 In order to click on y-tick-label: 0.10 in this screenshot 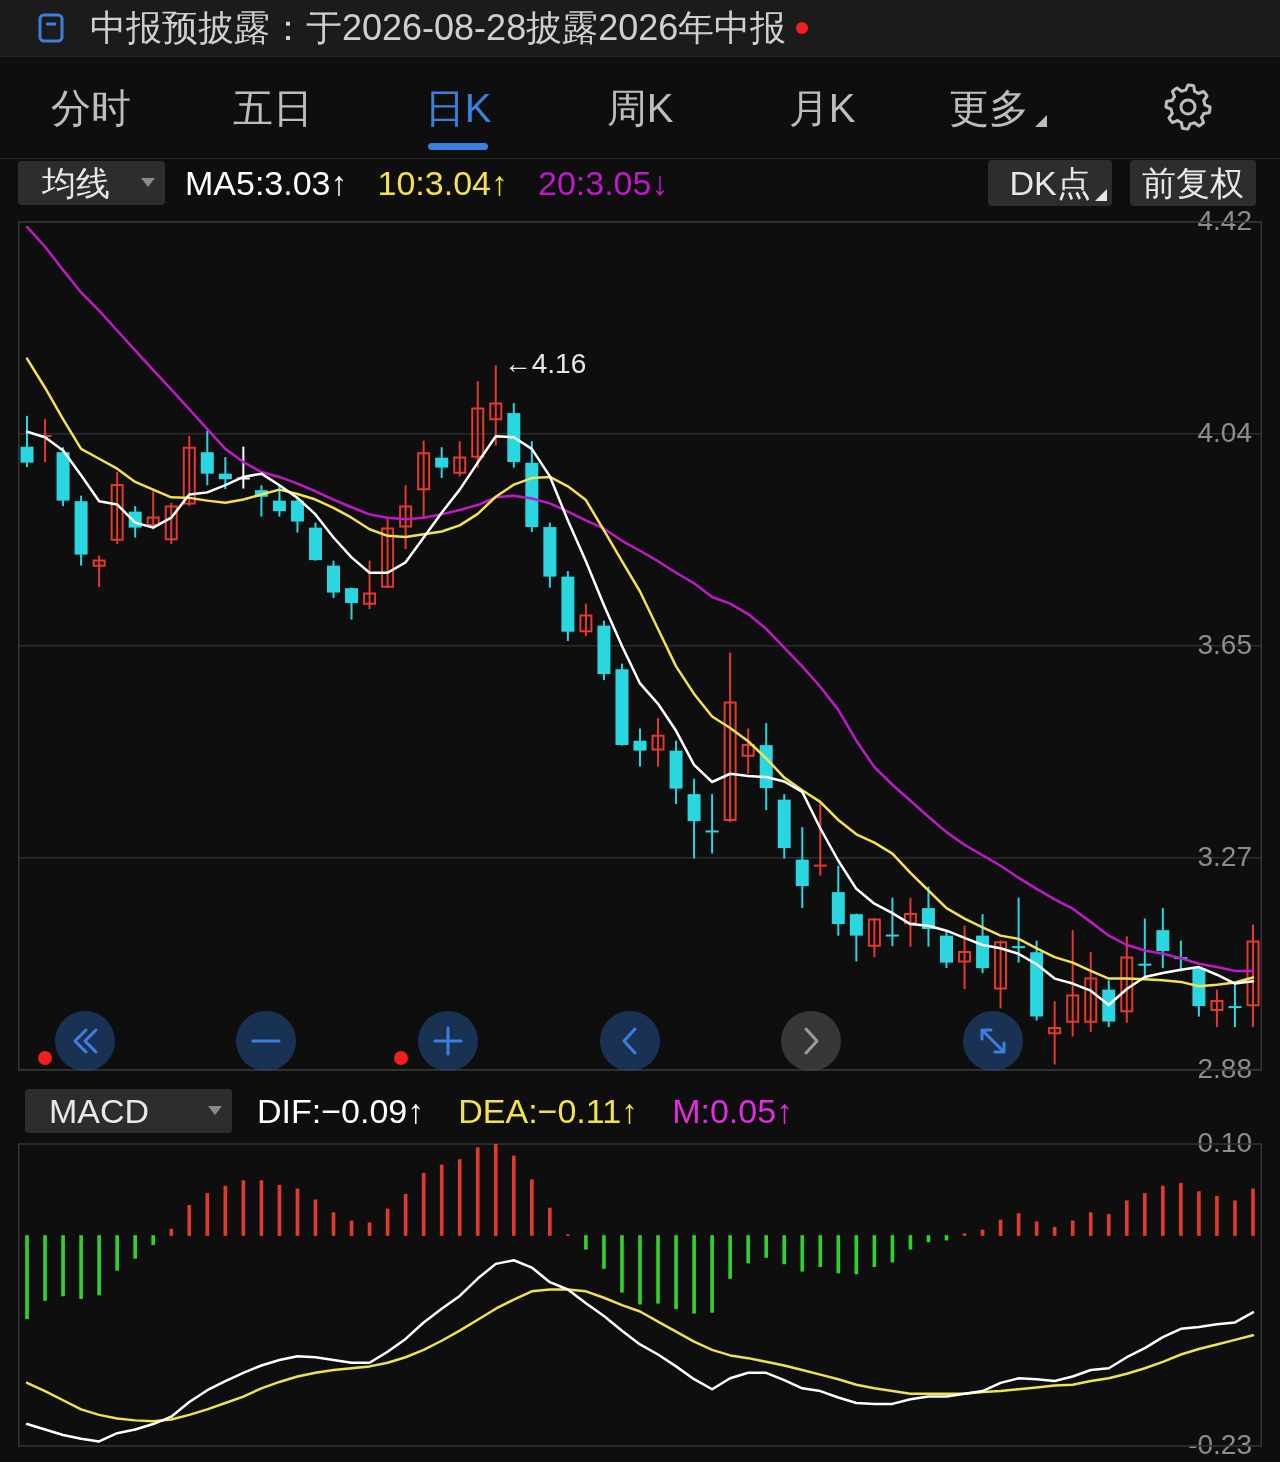, I will do `click(1224, 1142)`.